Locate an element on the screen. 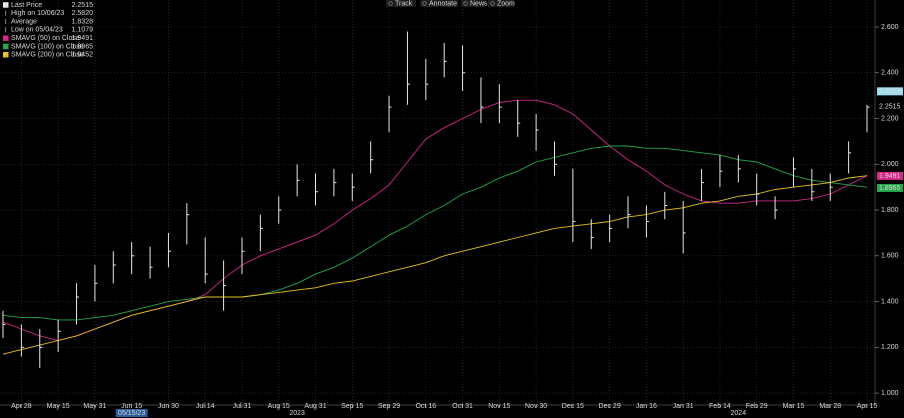  y-tick-label: 2.600 is located at coordinates (890, 27).